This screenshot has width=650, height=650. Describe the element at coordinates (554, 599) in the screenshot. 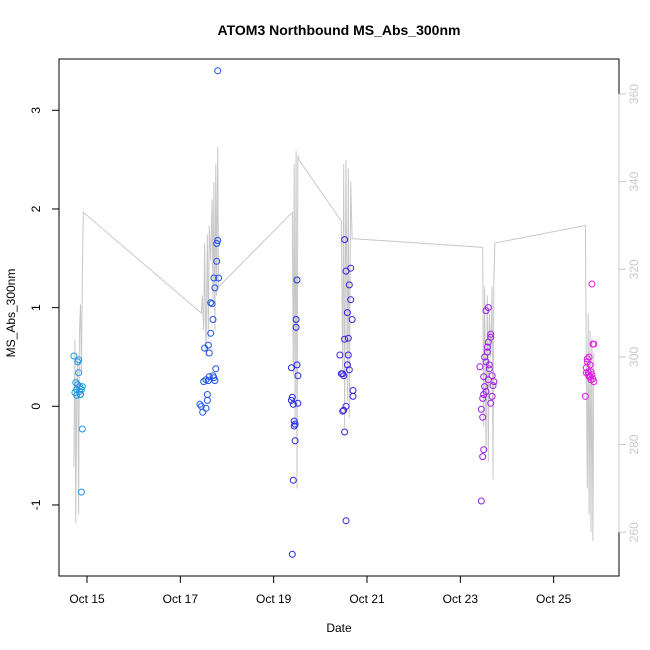

I see `x-tick-label: Oct 25` at that location.